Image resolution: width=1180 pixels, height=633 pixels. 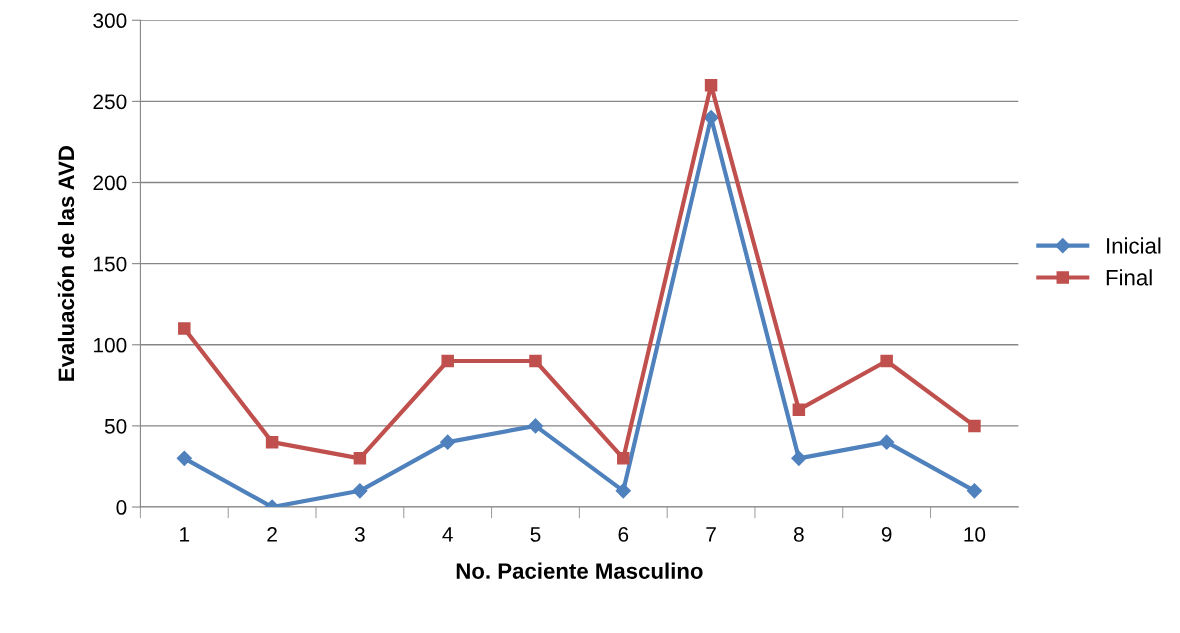 What do you see at coordinates (66, 263) in the screenshot?
I see `y-axis-title: Evaluación de las AVD` at bounding box center [66, 263].